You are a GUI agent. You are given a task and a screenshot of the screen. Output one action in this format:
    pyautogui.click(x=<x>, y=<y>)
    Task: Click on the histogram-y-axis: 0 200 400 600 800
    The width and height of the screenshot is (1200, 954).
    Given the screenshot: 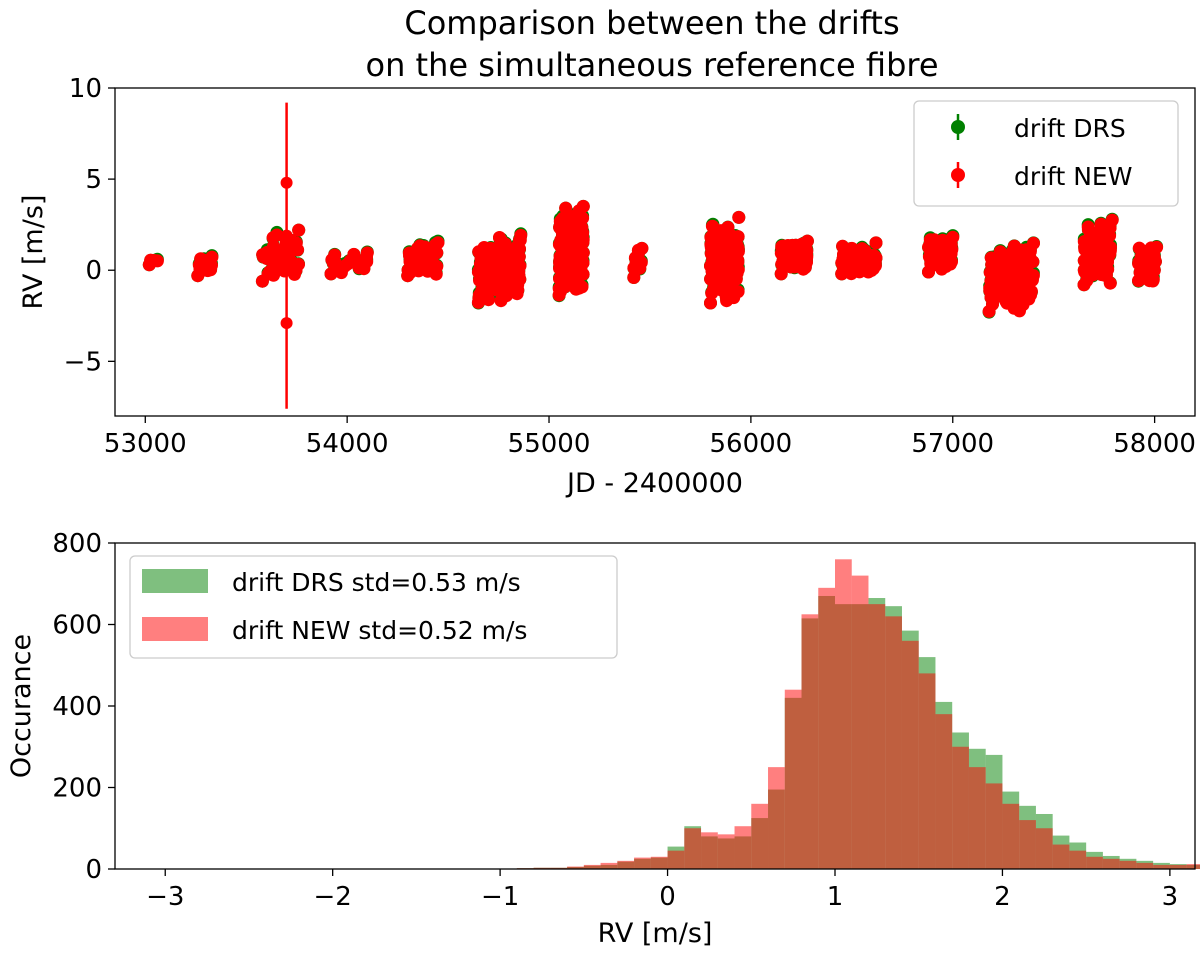 What is the action you would take?
    pyautogui.click(x=83, y=707)
    